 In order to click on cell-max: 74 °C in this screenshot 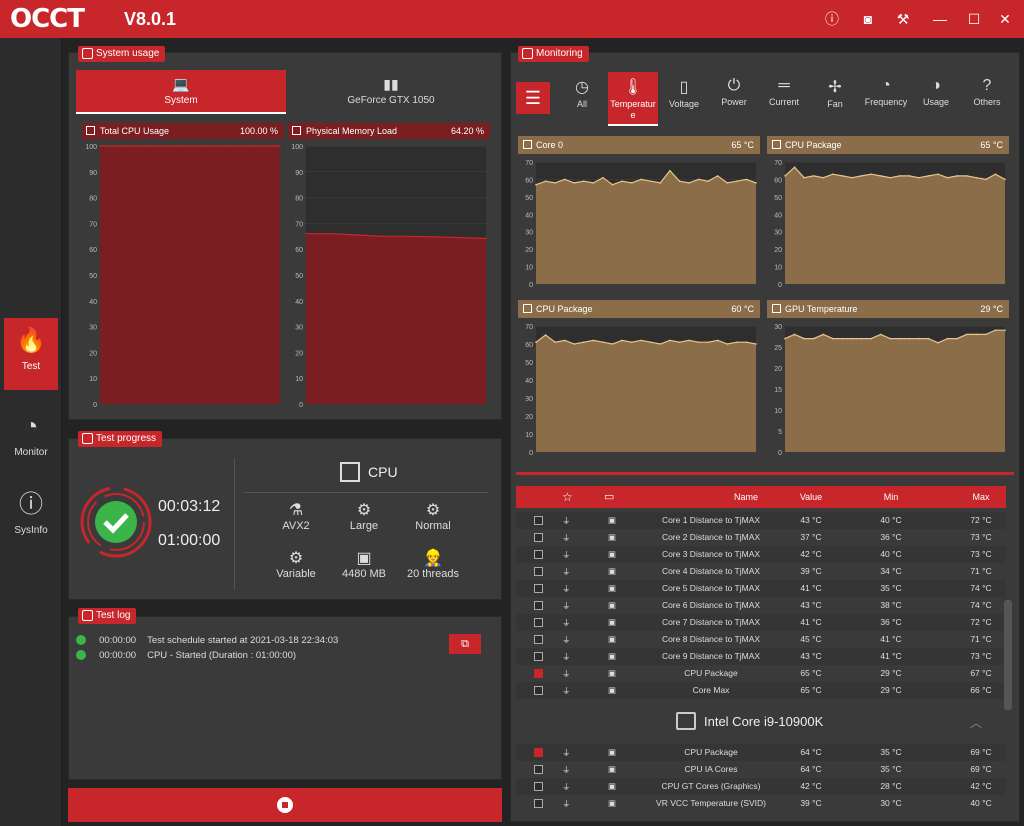, I will do `click(981, 605)`.